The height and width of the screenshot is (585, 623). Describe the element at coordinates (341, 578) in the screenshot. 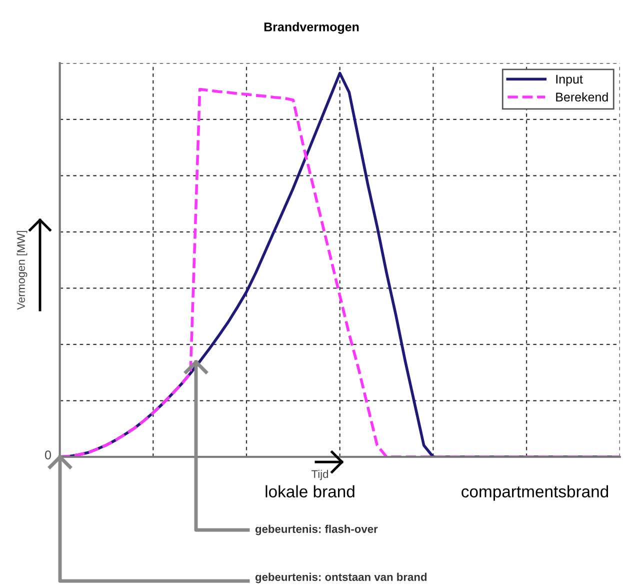

I see `text: gebeurtenis: ontstaan van brand` at that location.